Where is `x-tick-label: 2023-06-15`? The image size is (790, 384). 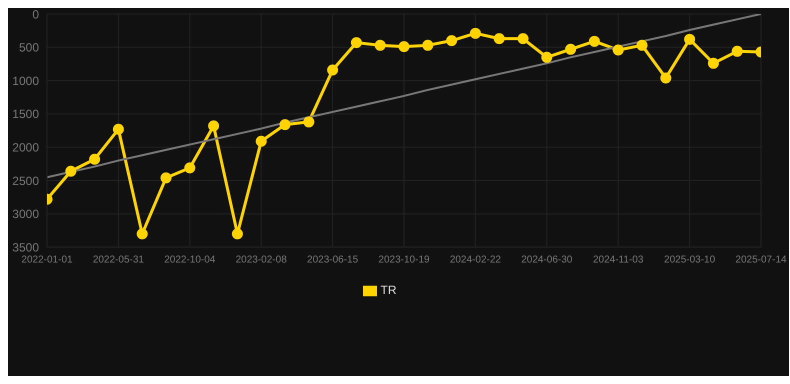
x-tick-label: 2023-06-15 is located at coordinates (333, 260).